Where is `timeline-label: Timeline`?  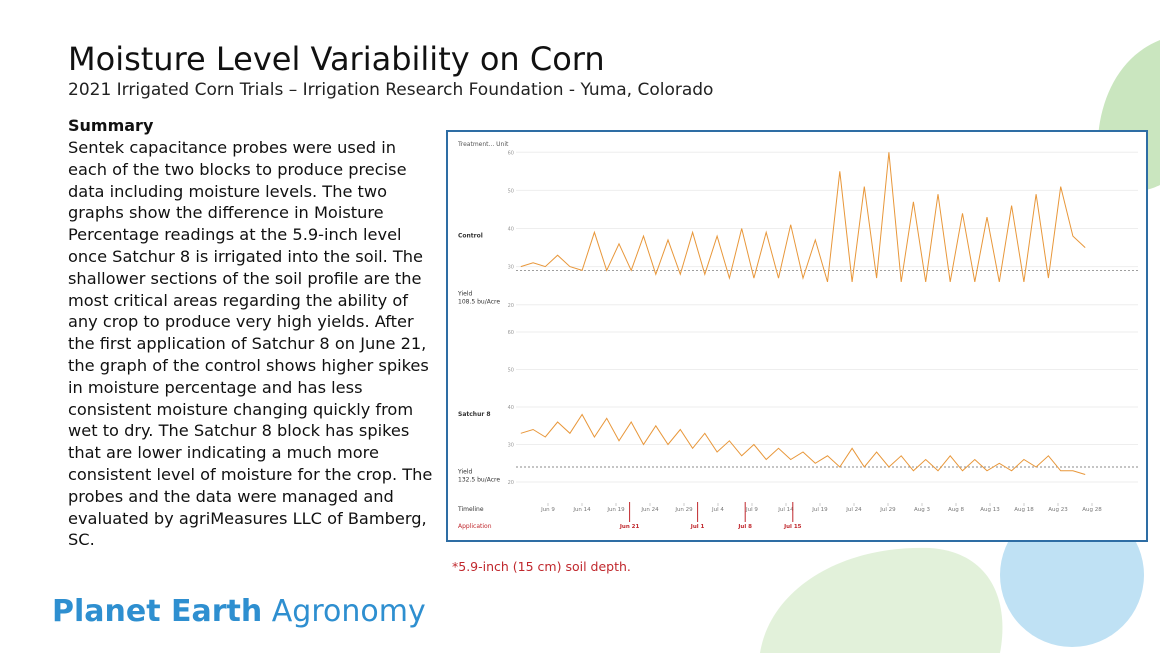
timeline-label: Timeline is located at coordinates (470, 509).